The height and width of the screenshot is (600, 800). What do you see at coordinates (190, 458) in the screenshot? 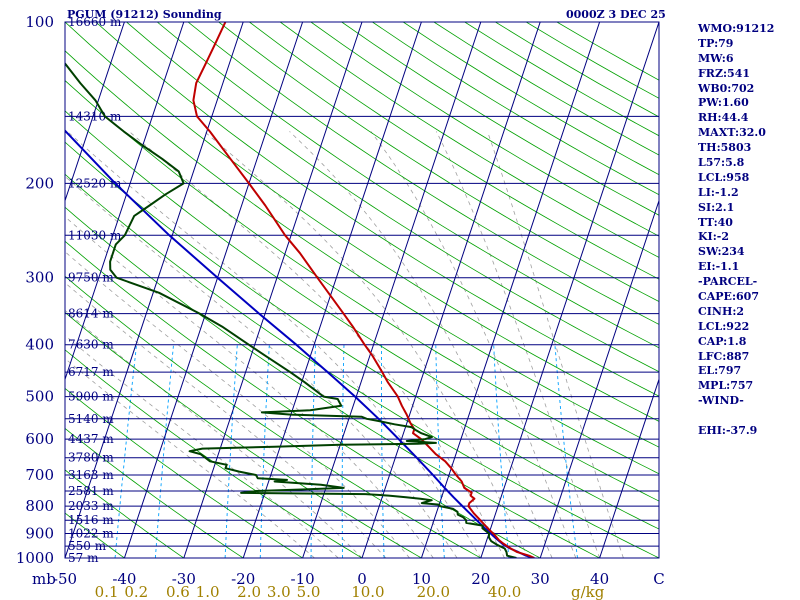
I see `moist-adiabat-line` at bounding box center [190, 458].